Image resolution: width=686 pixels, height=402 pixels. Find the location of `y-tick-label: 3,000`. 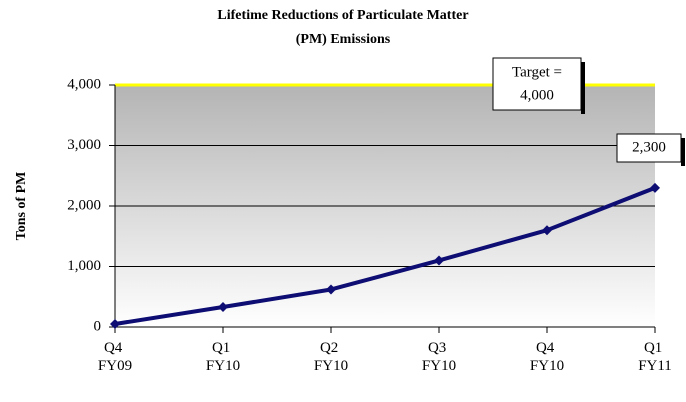

y-tick-label: 3,000 is located at coordinates (84, 145).